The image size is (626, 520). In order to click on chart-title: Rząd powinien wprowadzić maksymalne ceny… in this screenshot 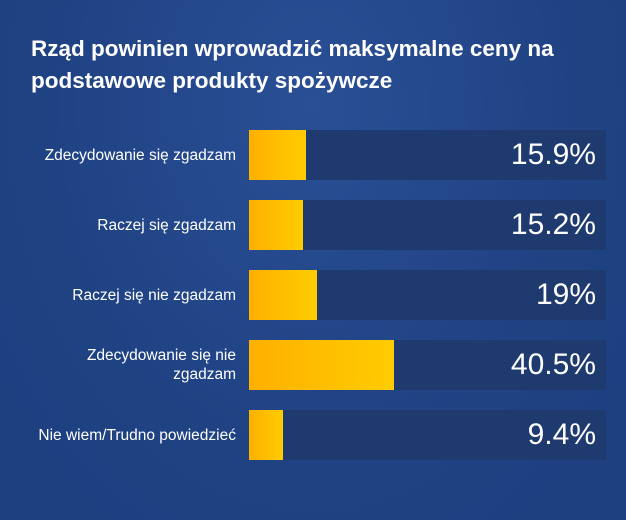, I will do `click(292, 64)`.